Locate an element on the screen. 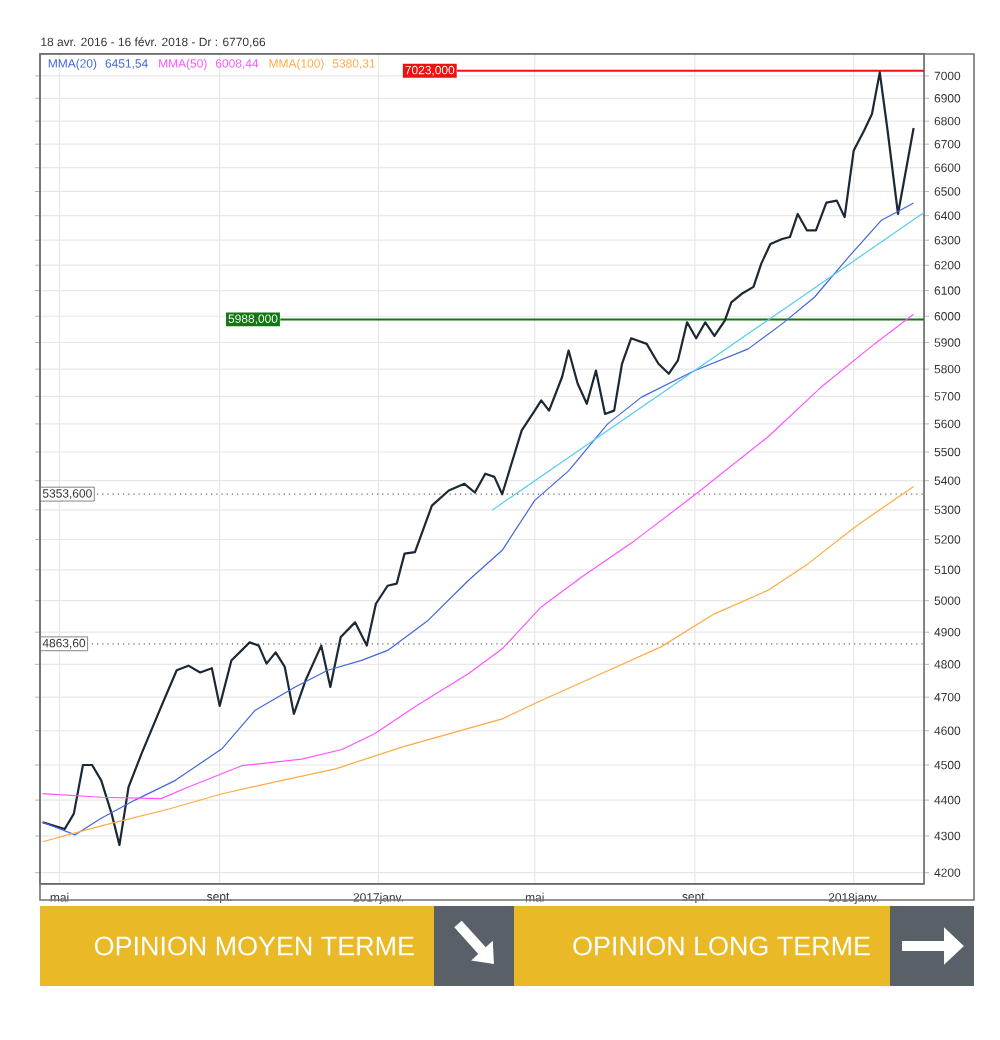 This screenshot has height=1040, width=1000. text: OPINION MOYEN TERME is located at coordinates (254, 946).